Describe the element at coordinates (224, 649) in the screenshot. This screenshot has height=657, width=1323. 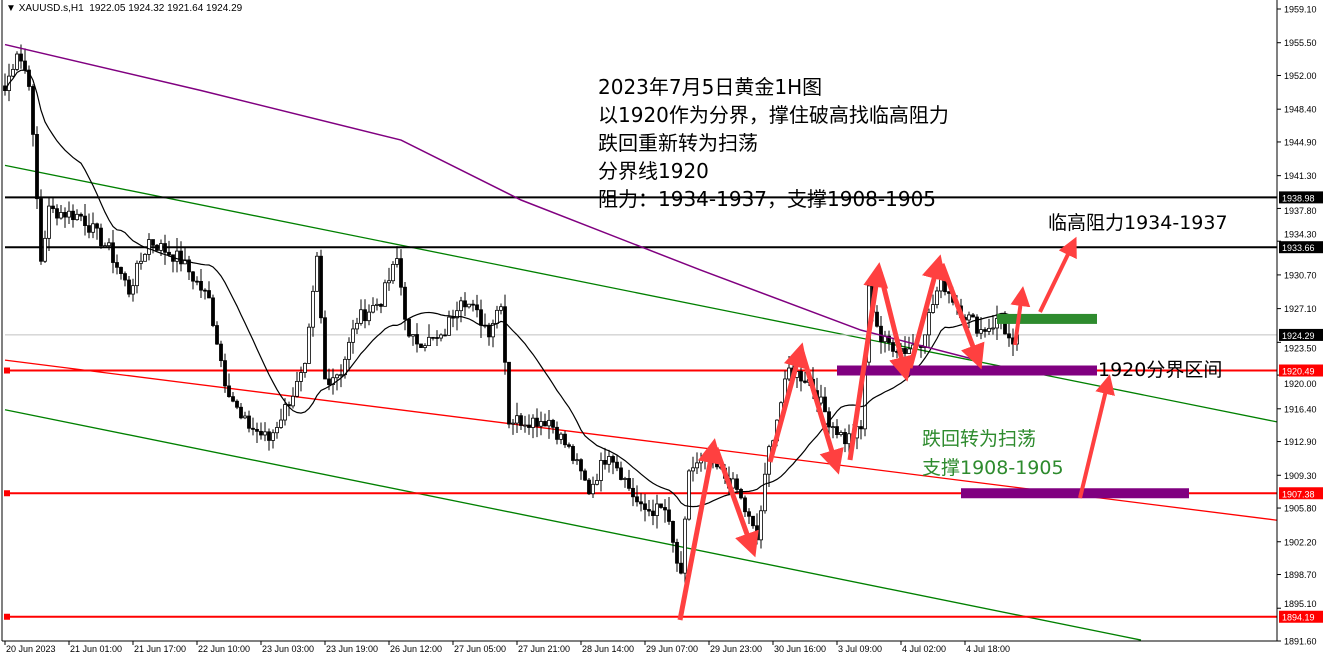
I see `x-tick-label: 22 Jun 10:00` at that location.